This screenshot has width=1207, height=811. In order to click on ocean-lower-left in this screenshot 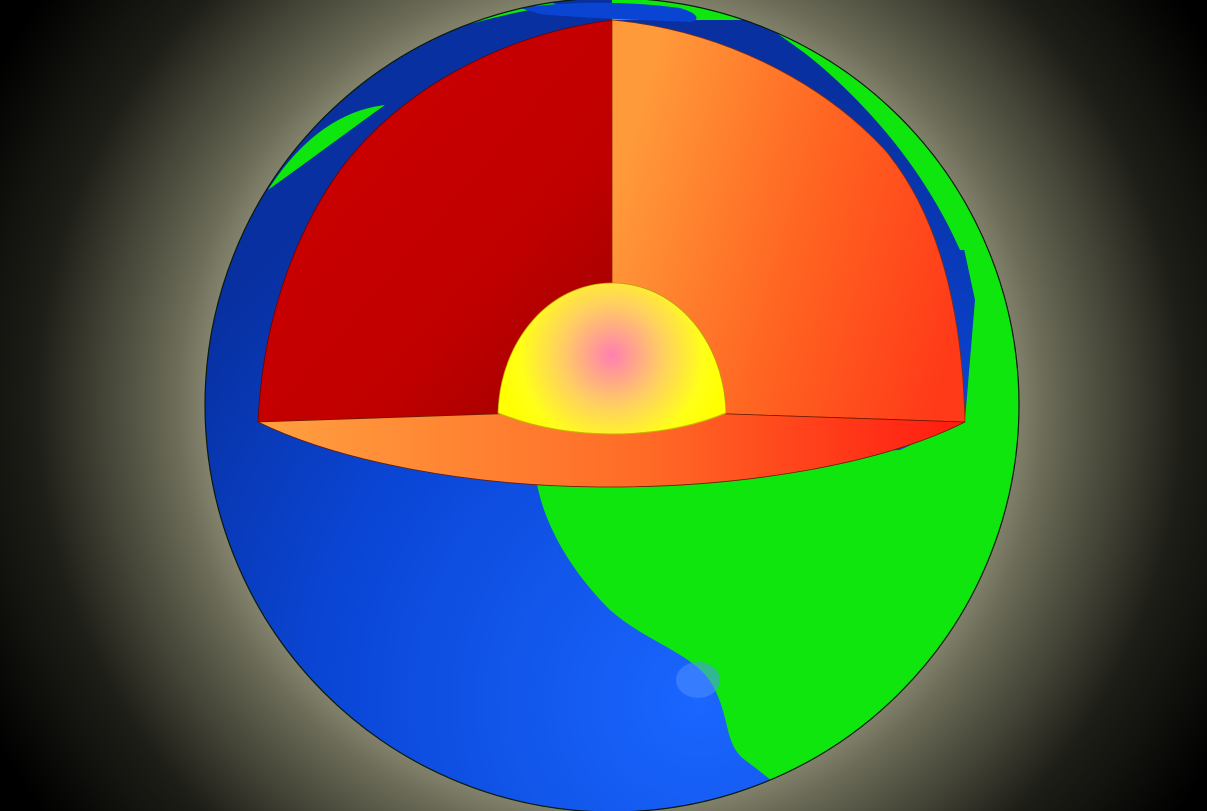, I will do `click(354, 695)`.